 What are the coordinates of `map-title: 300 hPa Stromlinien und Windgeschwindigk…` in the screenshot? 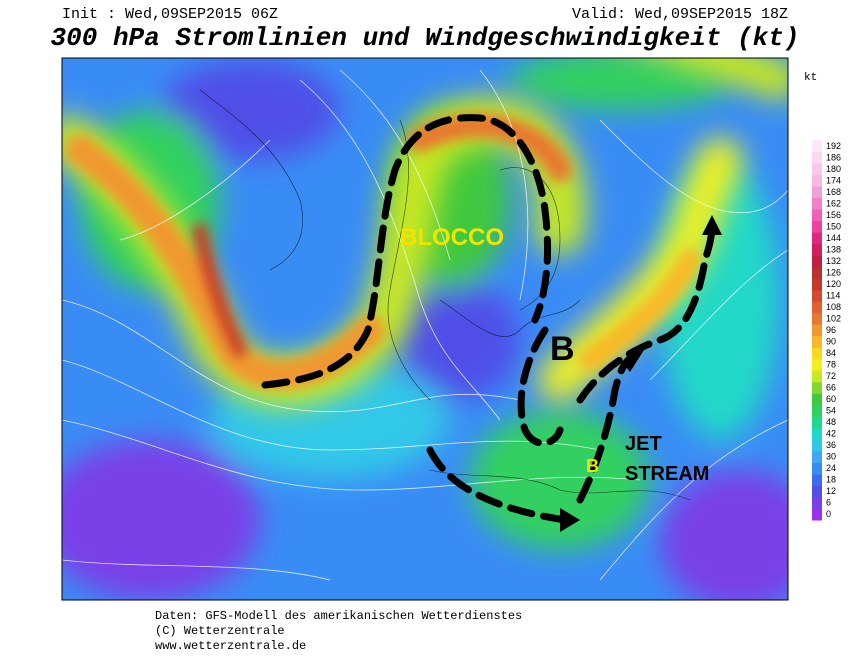 It's located at (425, 38).